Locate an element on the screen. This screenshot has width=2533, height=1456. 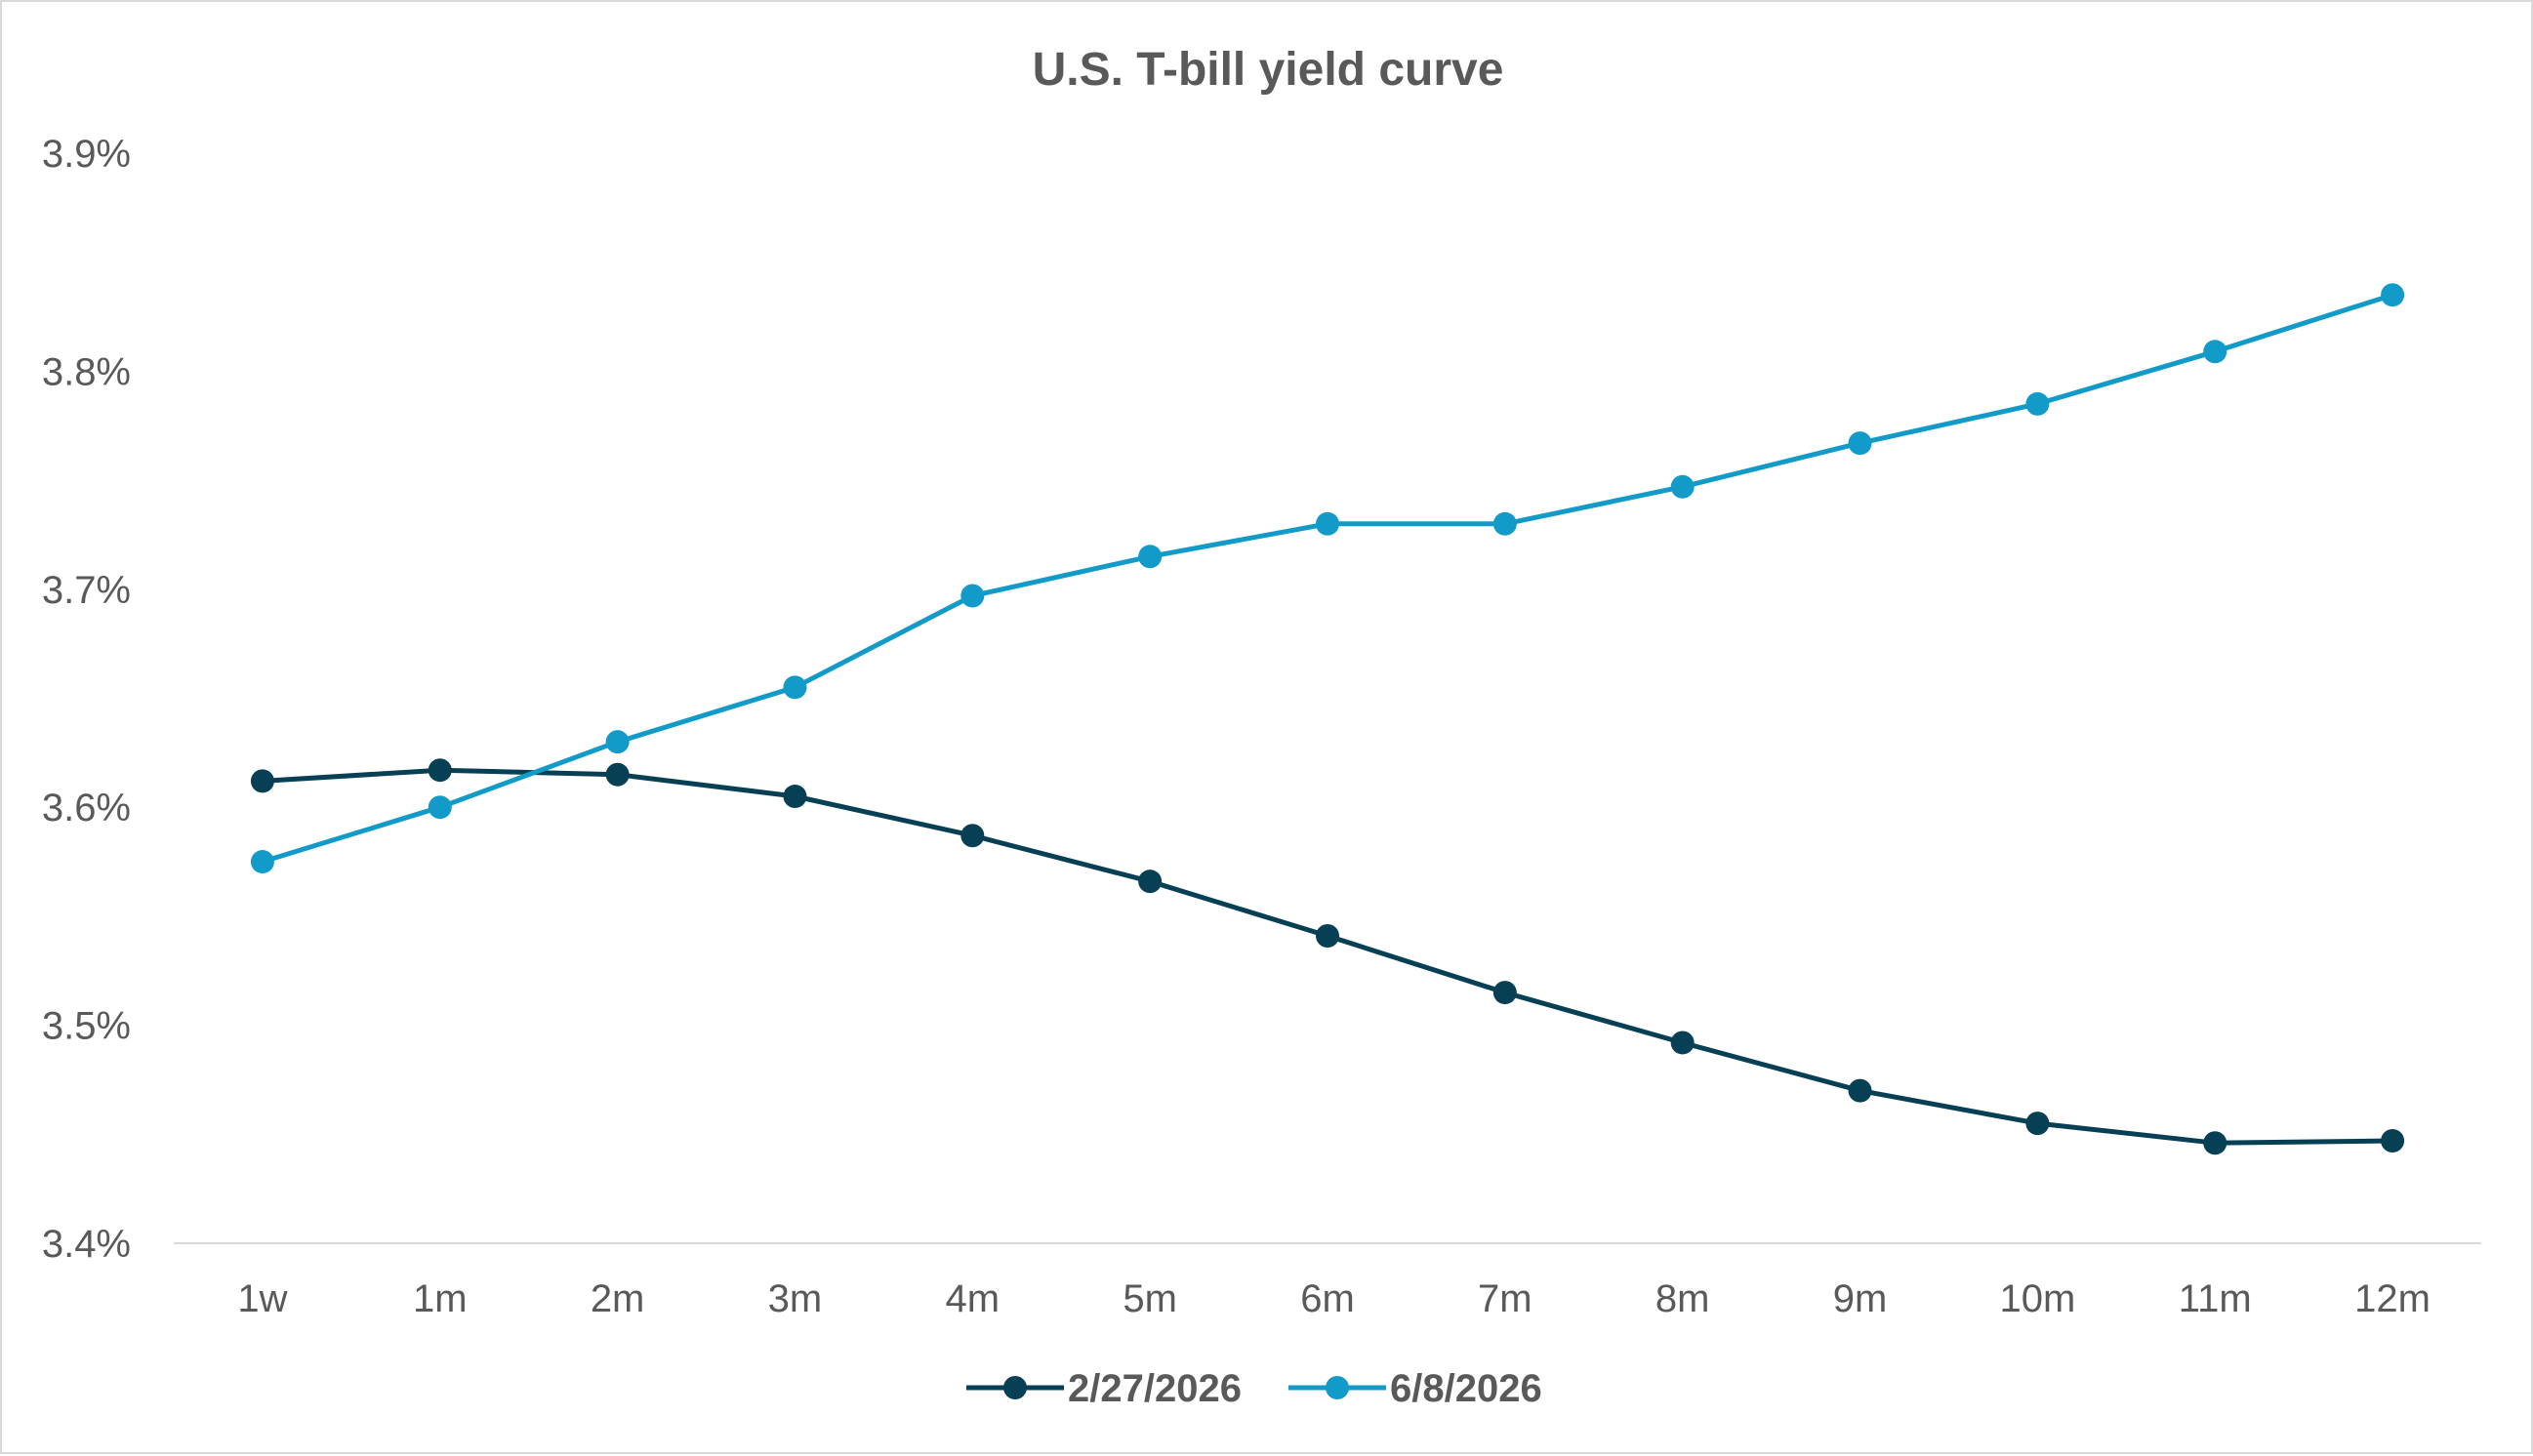
legend-label-1: 2/27/2026 is located at coordinates (1155, 1388).